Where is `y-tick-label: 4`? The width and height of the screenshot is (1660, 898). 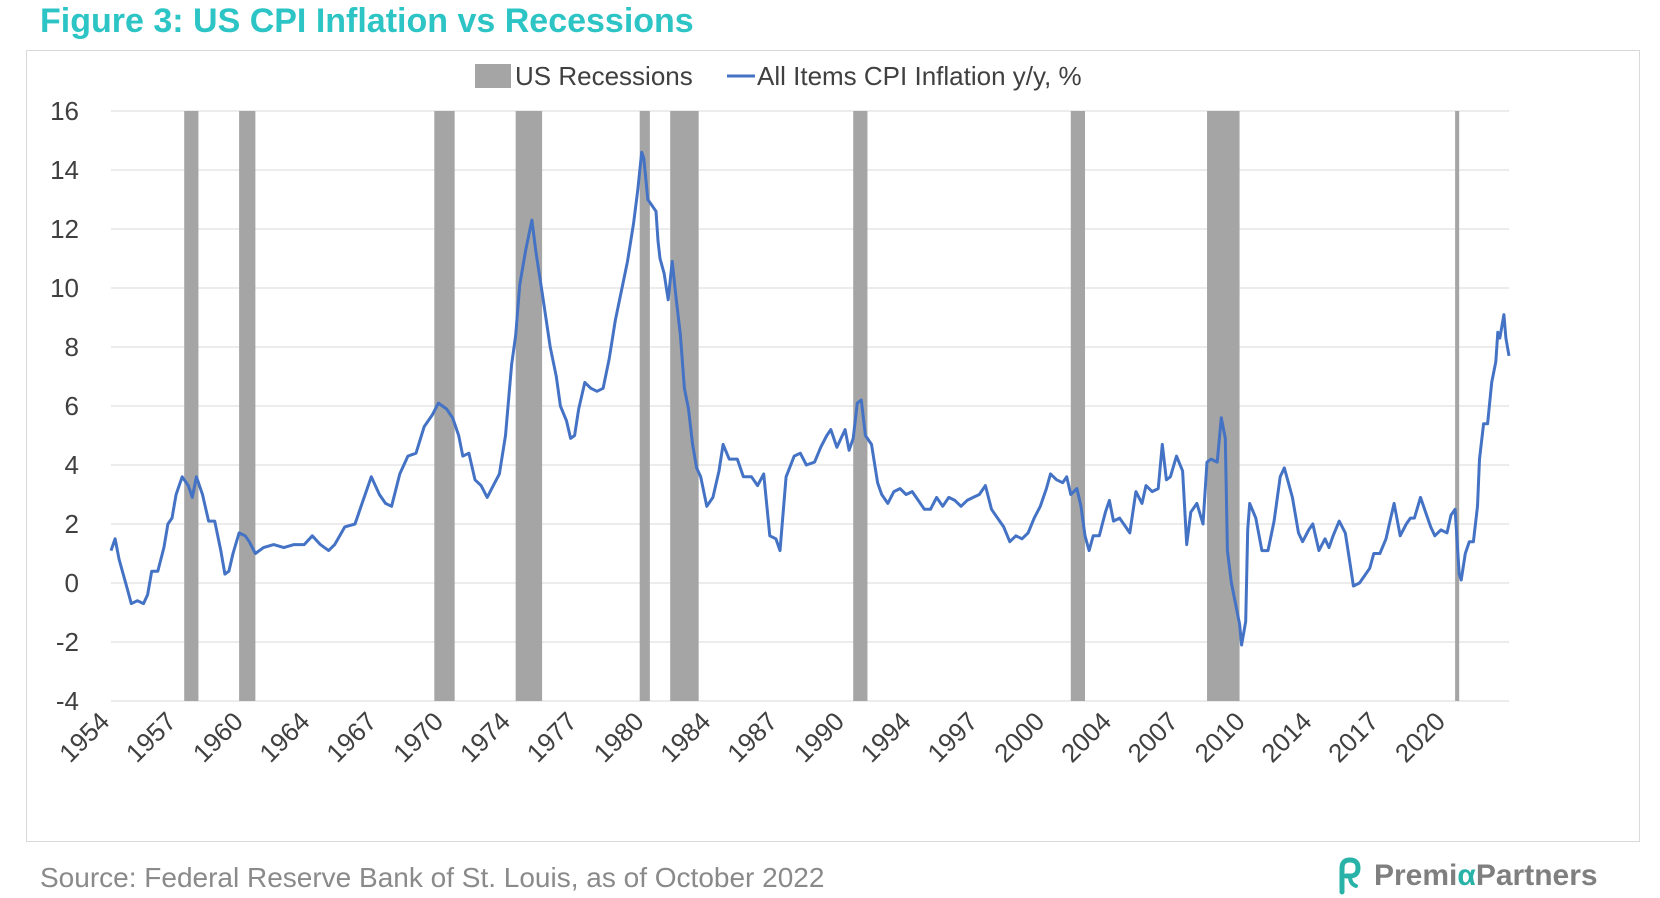
y-tick-label: 4 is located at coordinates (72, 465).